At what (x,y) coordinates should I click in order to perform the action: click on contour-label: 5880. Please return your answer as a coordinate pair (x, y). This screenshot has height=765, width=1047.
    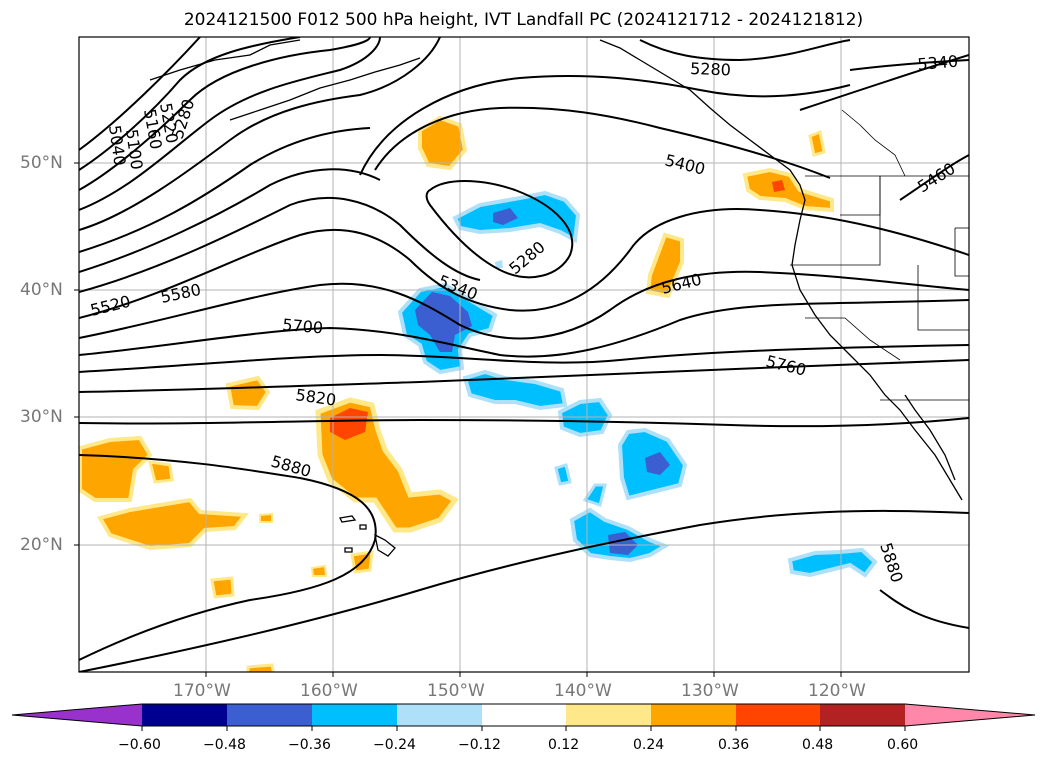
    Looking at the image, I should click on (891, 562).